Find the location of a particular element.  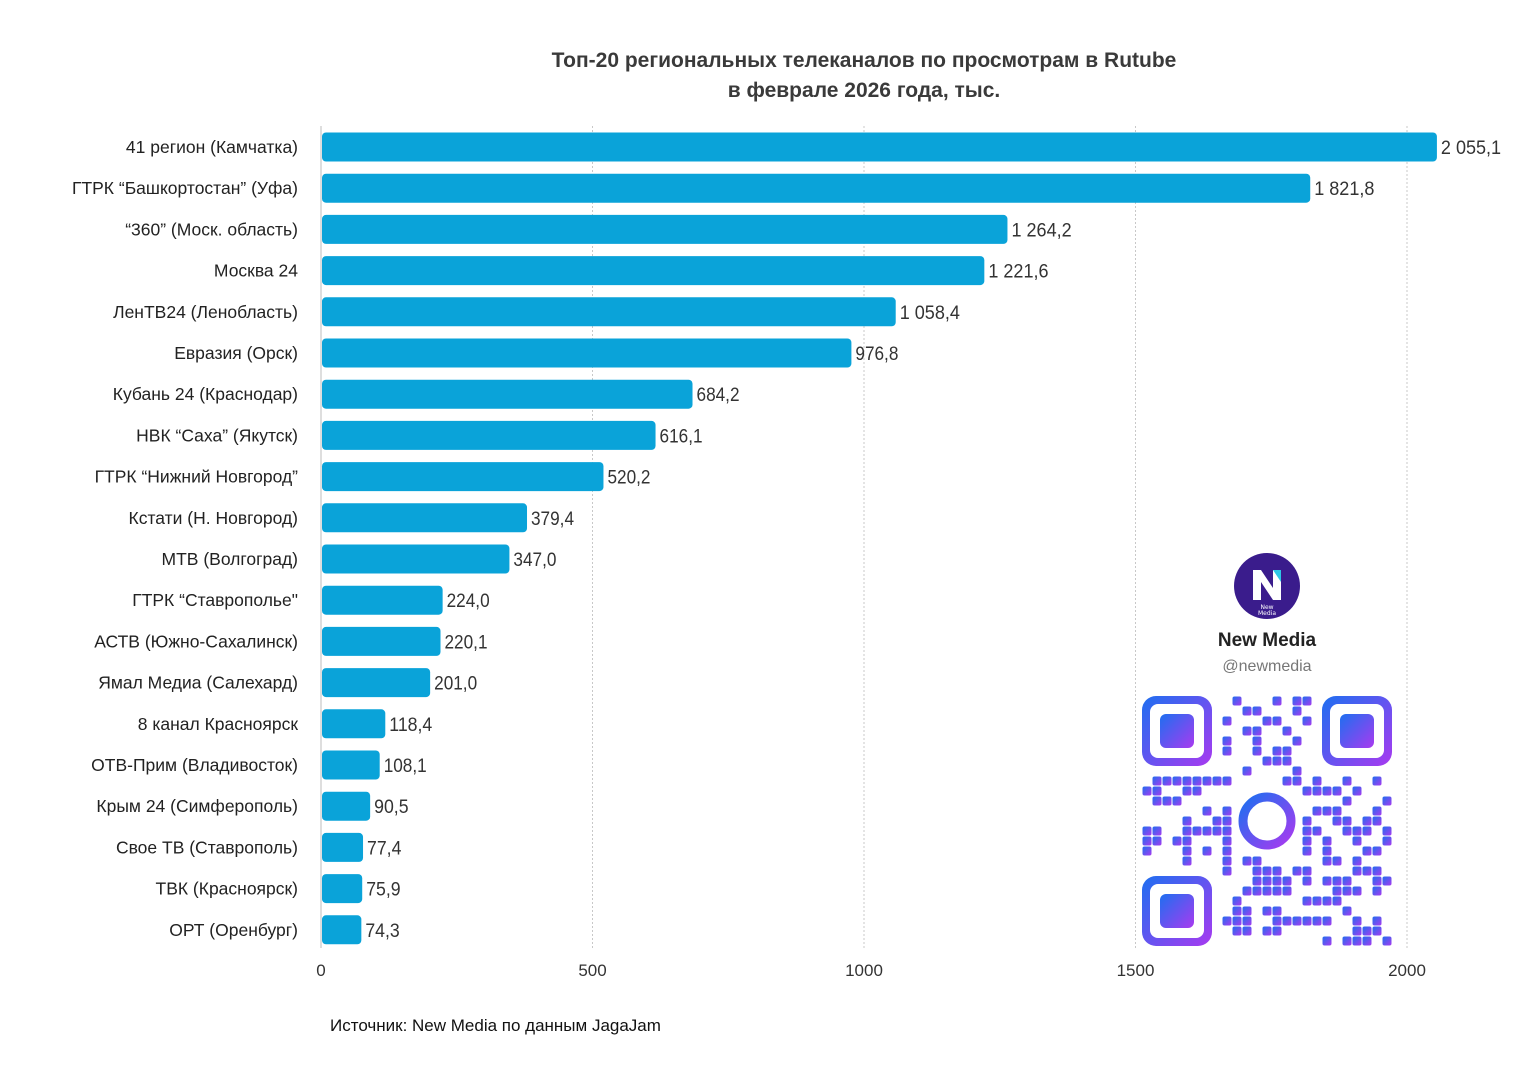

category-label: “360” (Моск. область) is located at coordinates (211, 229).